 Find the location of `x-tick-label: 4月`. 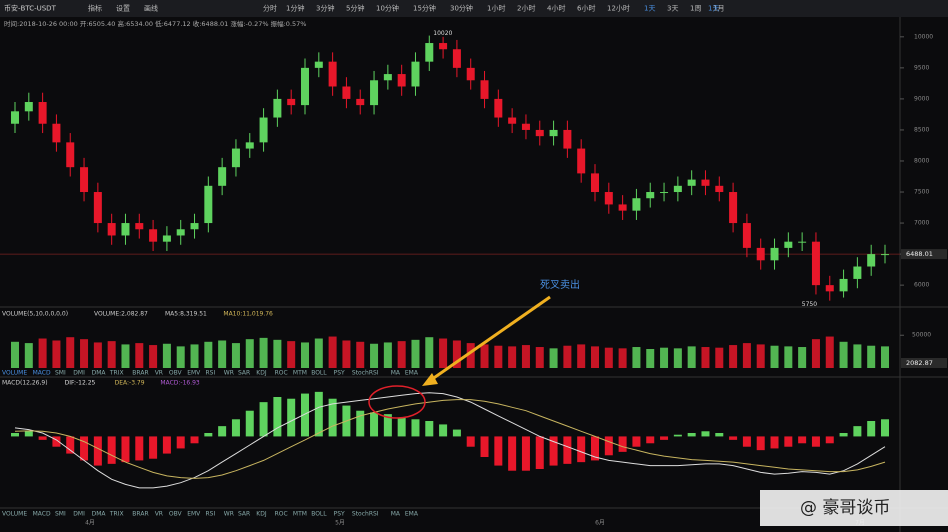

x-tick-label: 4月 is located at coordinates (90, 523).